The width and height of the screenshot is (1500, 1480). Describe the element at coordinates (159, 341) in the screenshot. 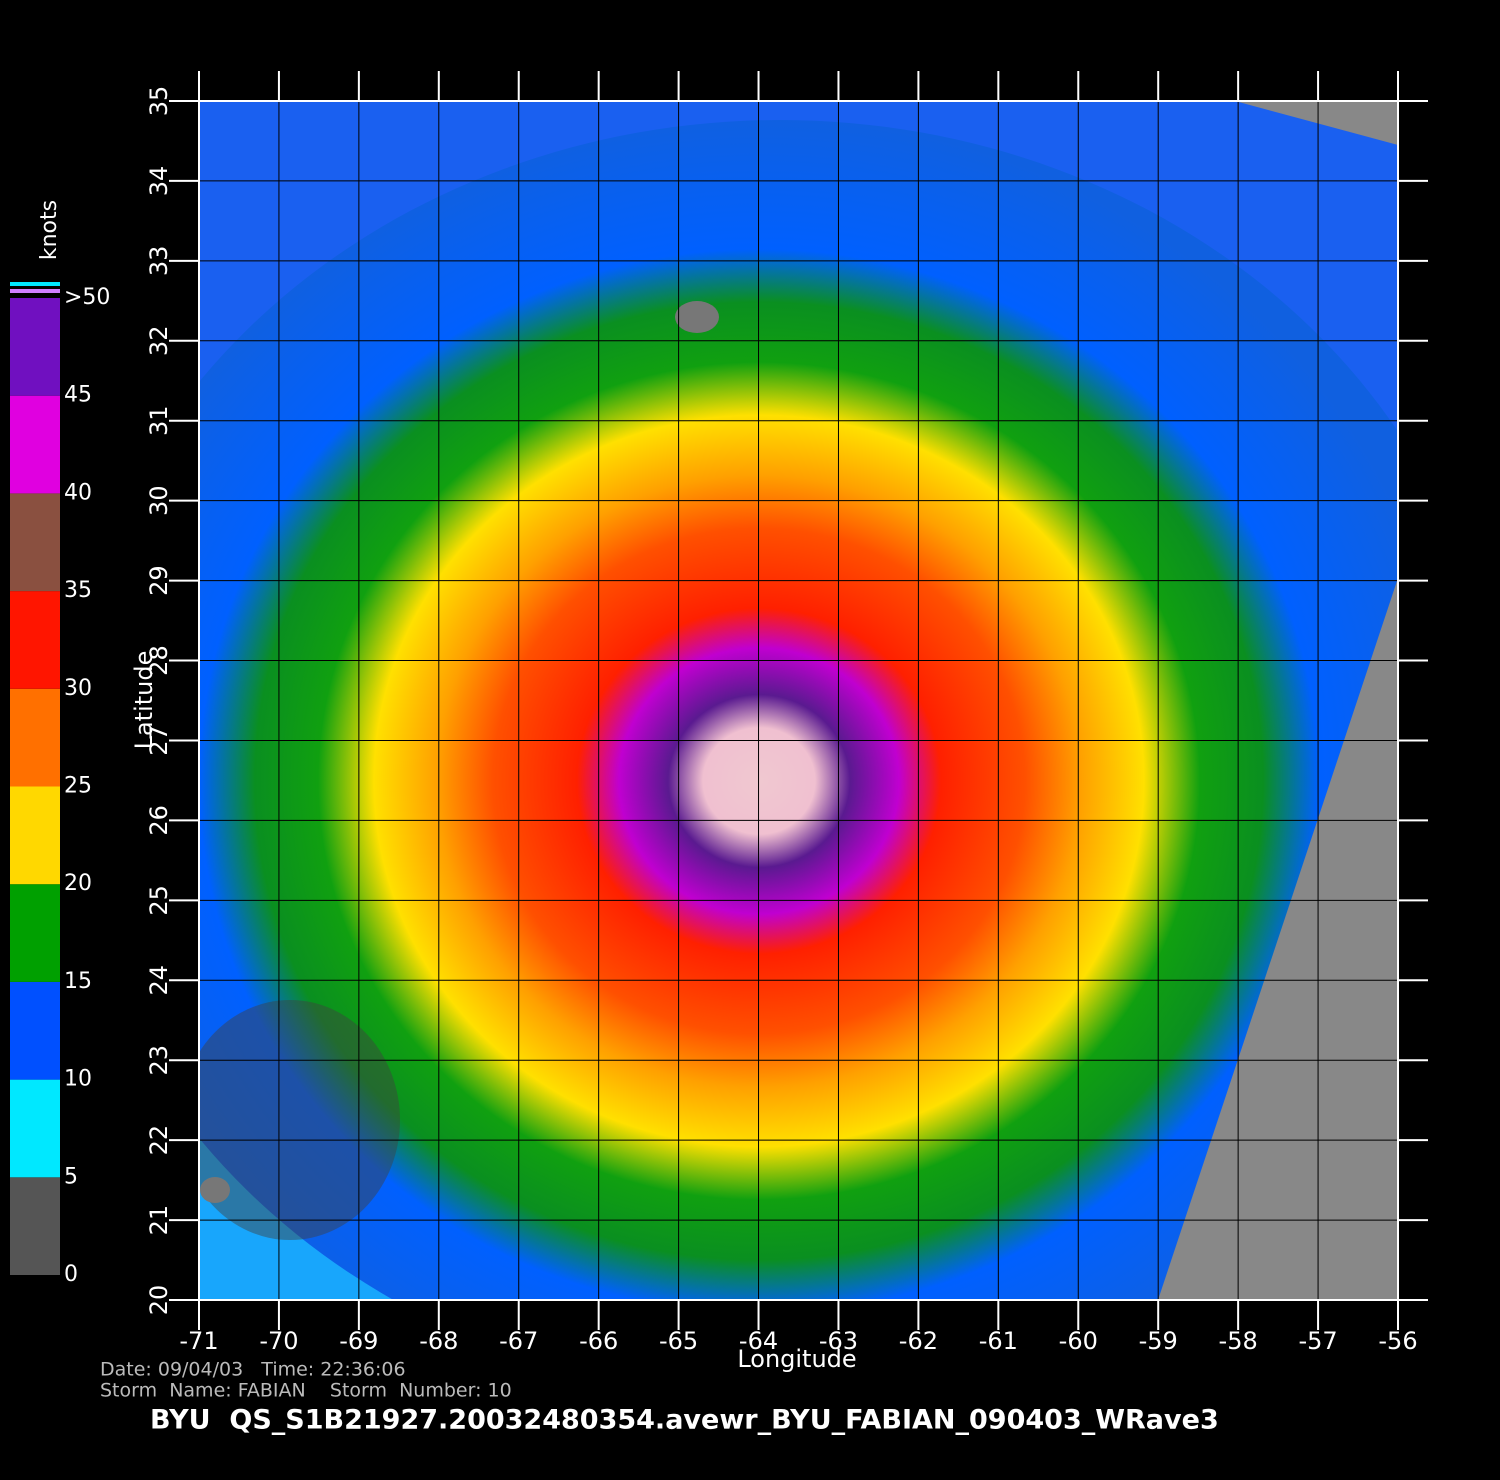

I see `y-tick-label: 32` at that location.